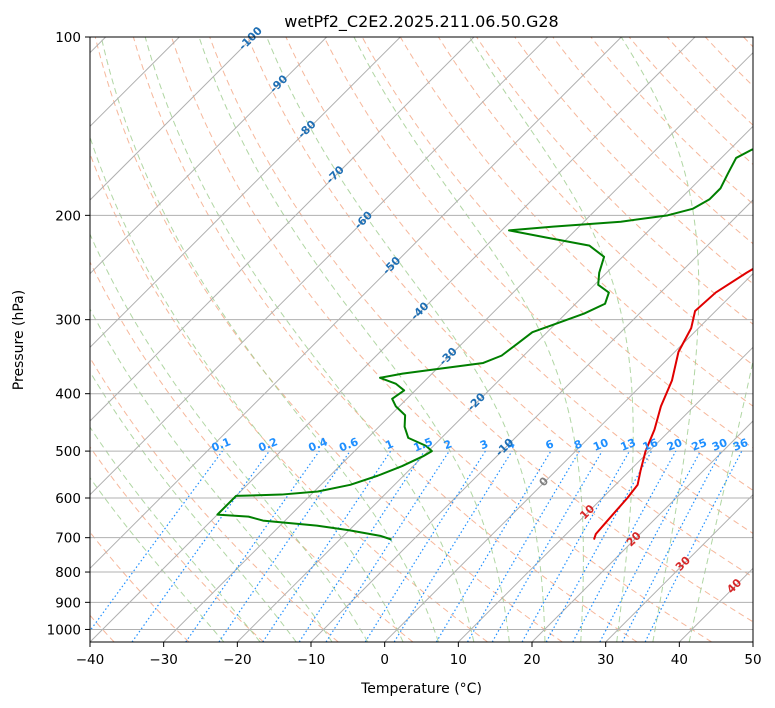 This screenshot has height=708, width=775. Describe the element at coordinates (68, 216) in the screenshot. I see `y-tick-label: 200` at that location.